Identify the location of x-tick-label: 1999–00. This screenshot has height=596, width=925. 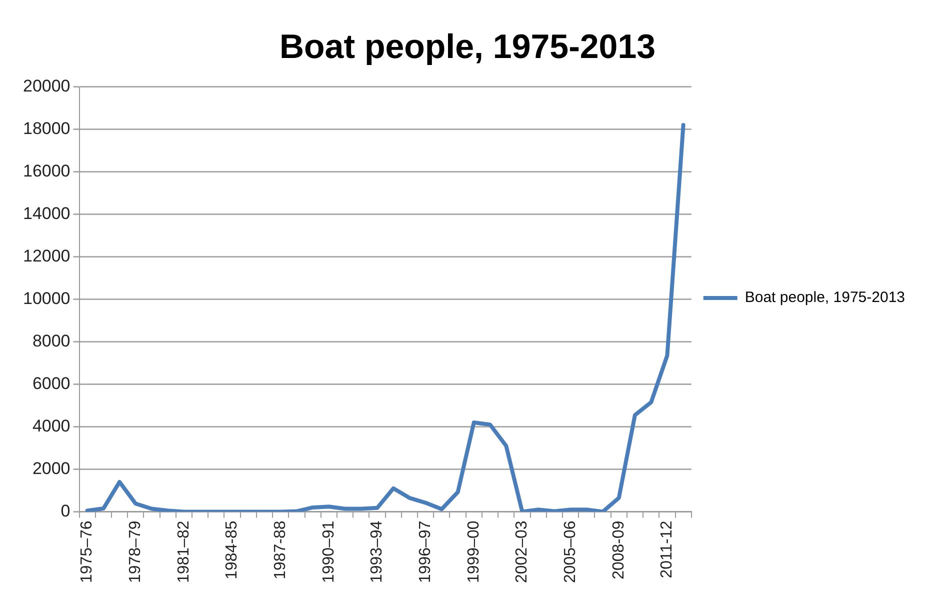
(473, 552).